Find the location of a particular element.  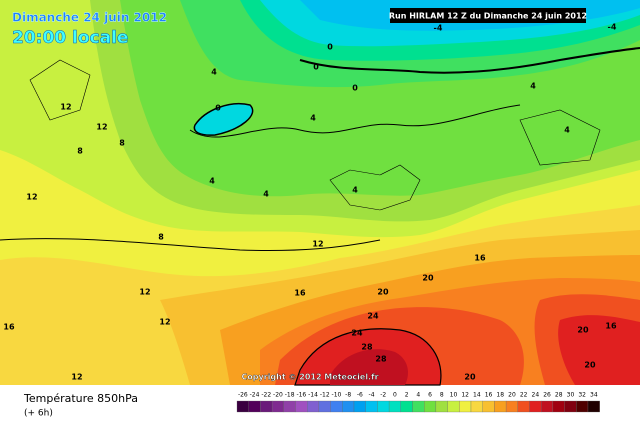

copyright: Copyright © 2012 Meteociel.fr is located at coordinates (309, 377).